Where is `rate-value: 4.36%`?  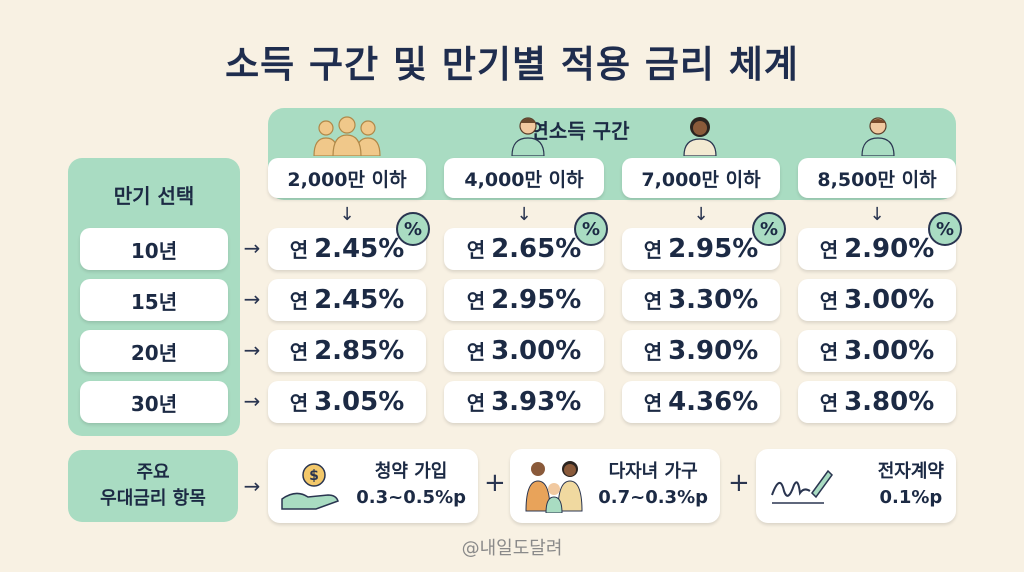
rate-value: 4.36% is located at coordinates (713, 402).